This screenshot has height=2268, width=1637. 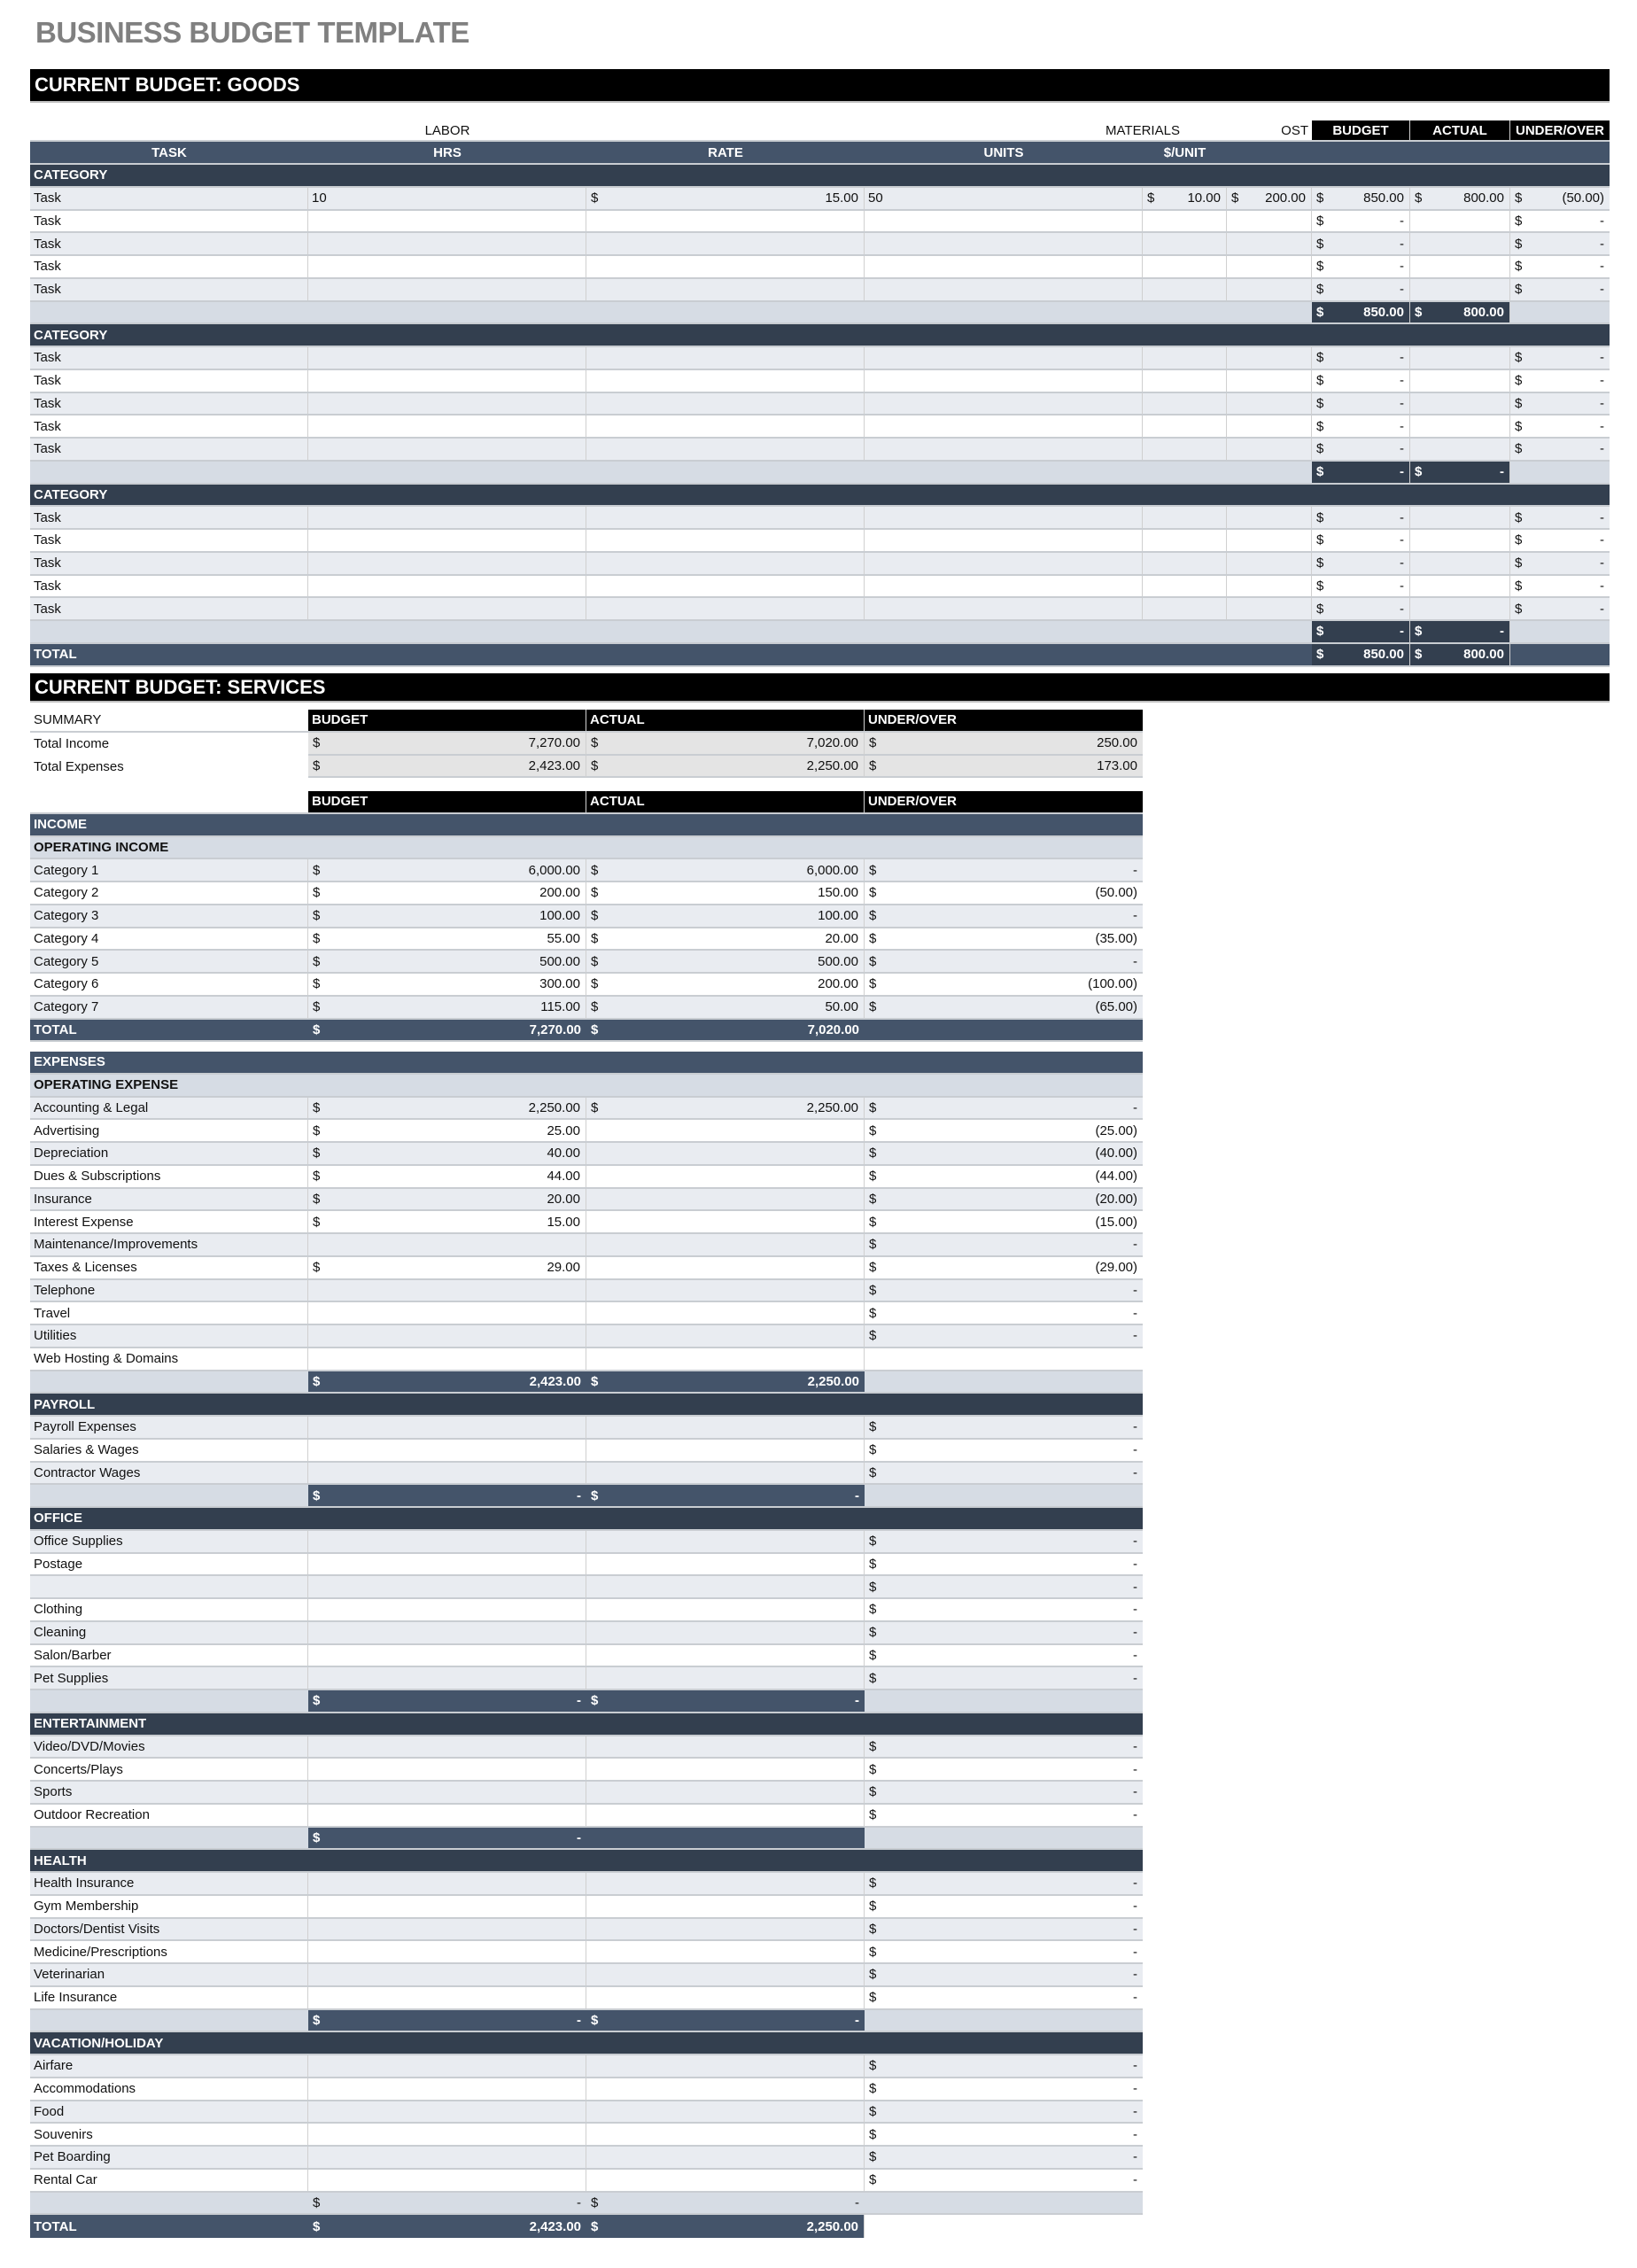 What do you see at coordinates (169, 2112) in the screenshot?
I see `line-item-label: Food` at bounding box center [169, 2112].